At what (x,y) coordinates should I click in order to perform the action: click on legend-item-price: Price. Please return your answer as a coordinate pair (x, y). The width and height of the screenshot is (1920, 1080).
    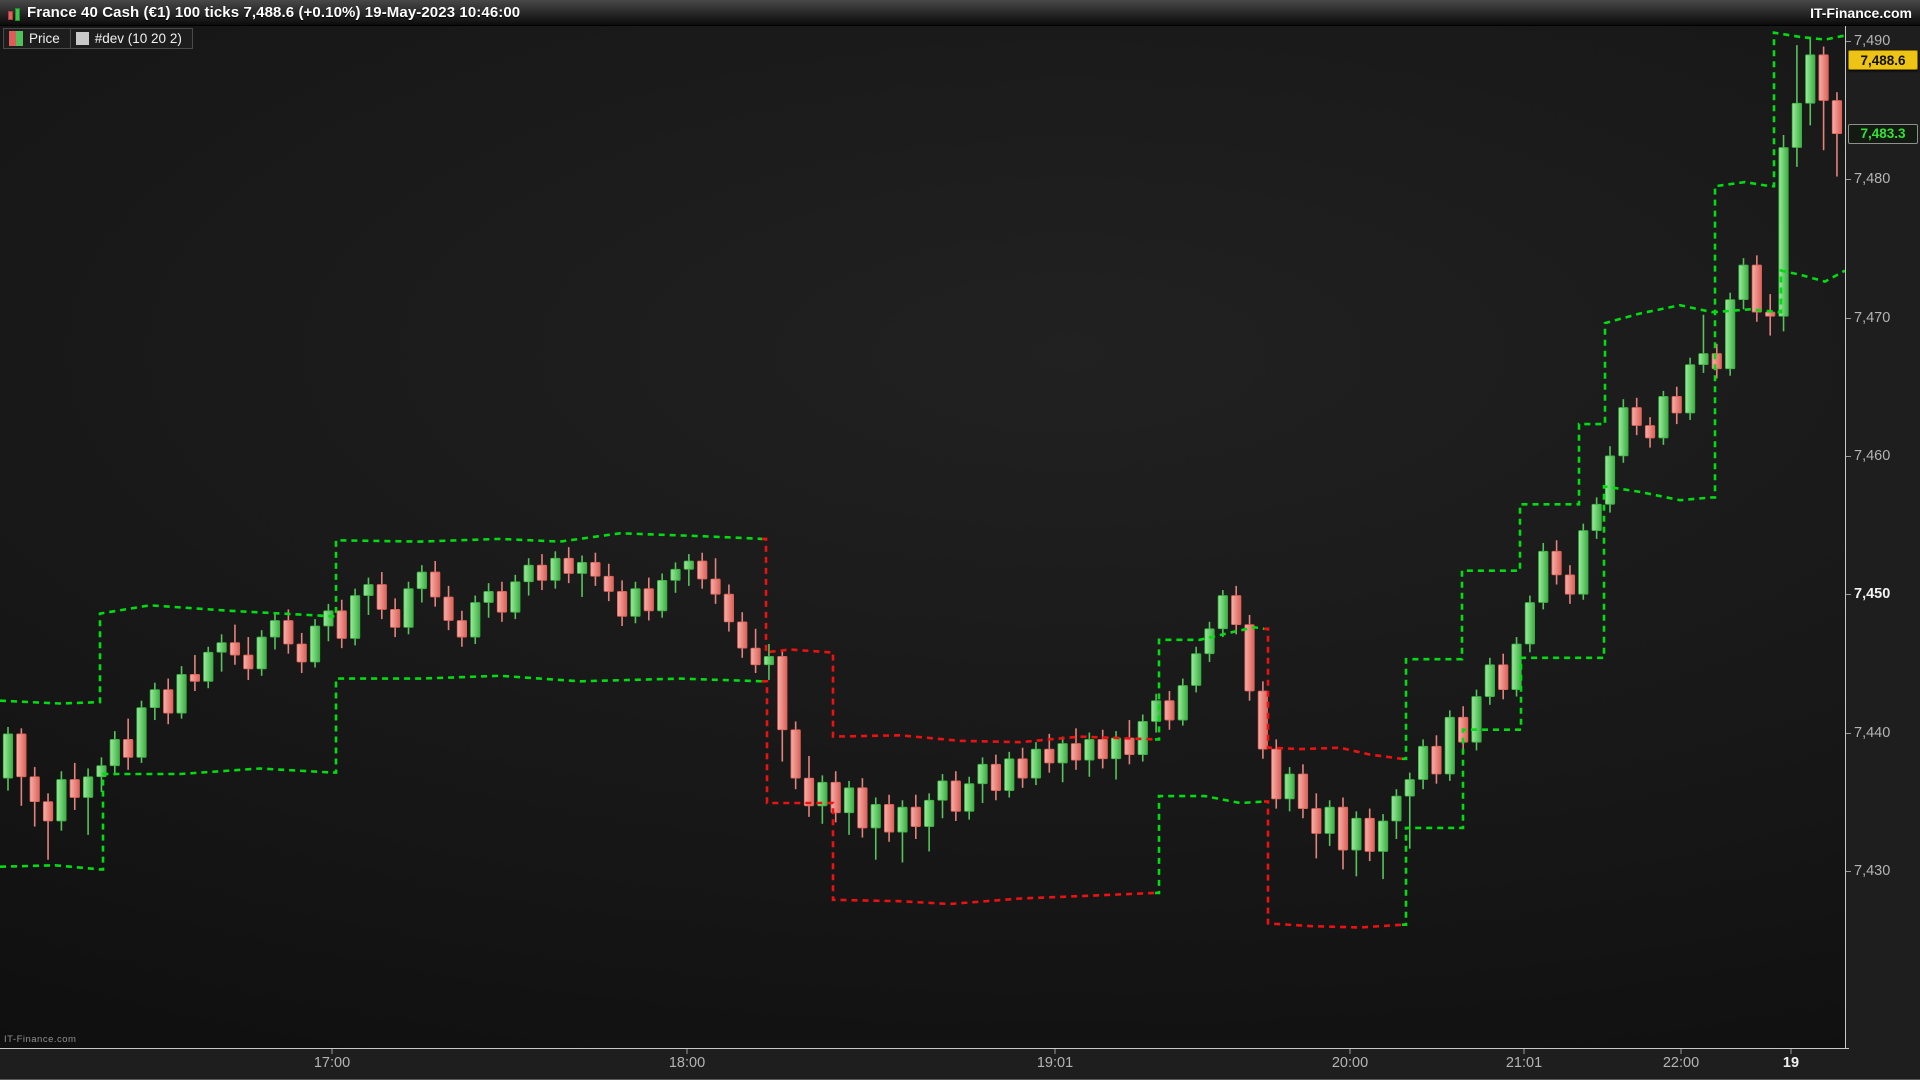
    Looking at the image, I should click on (37, 38).